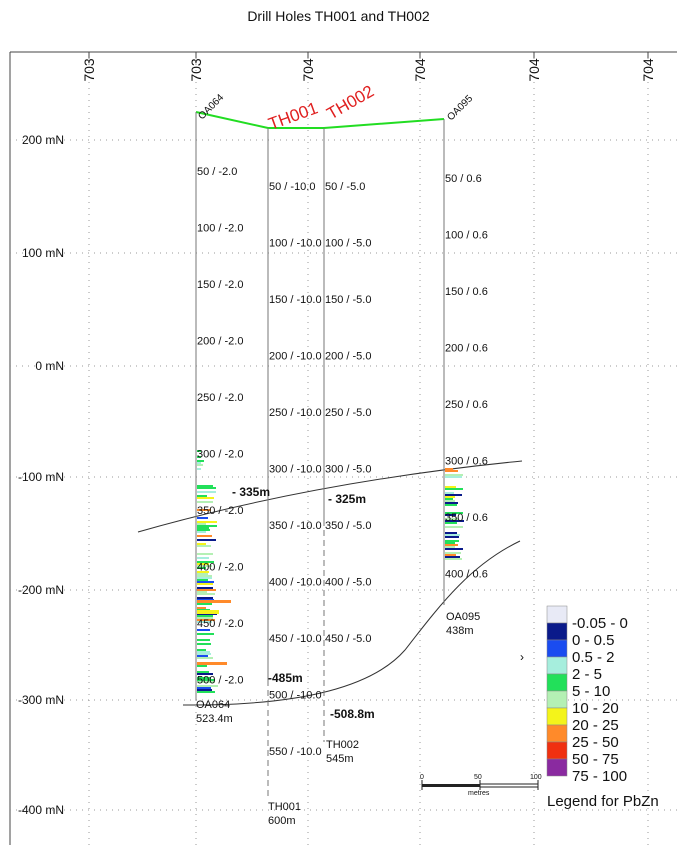 The width and height of the screenshot is (677, 845). What do you see at coordinates (348, 300) in the screenshot?
I see `depth-label-th002-2: 150 / -5.0` at bounding box center [348, 300].